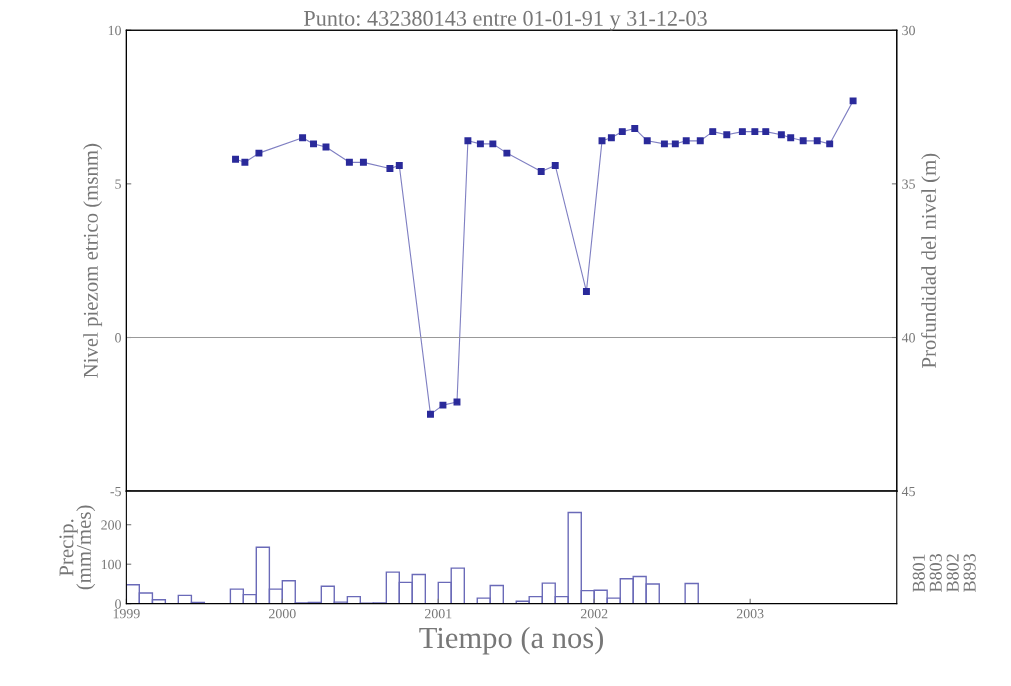 This screenshot has height=686, width=1011. I want to click on y-axis-title: Nivel piezom etrico (msnm), so click(93, 260).